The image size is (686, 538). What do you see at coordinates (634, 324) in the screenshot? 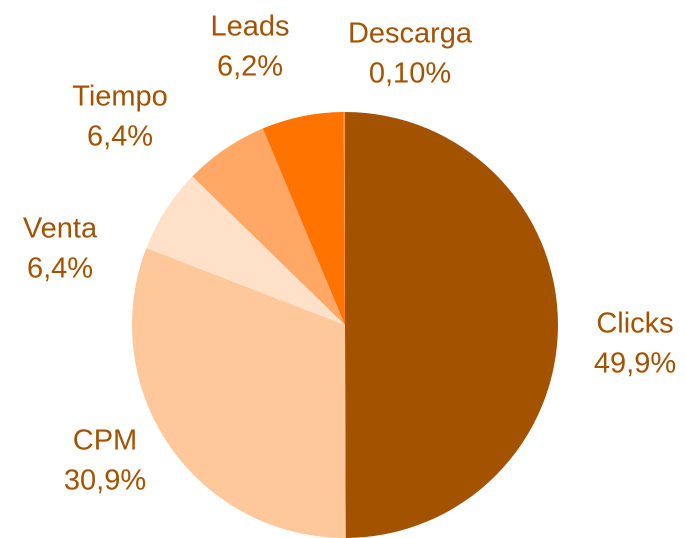
I see `slice-label: Clicks` at bounding box center [634, 324].